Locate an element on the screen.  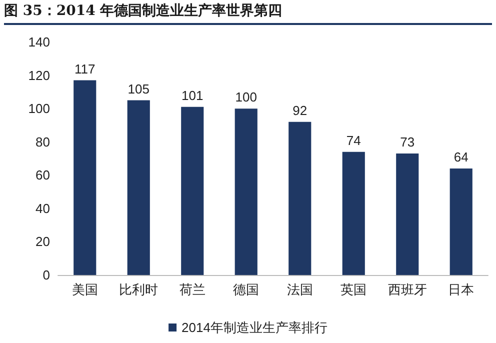
y-tick-label: 0 is located at coordinates (46, 275).